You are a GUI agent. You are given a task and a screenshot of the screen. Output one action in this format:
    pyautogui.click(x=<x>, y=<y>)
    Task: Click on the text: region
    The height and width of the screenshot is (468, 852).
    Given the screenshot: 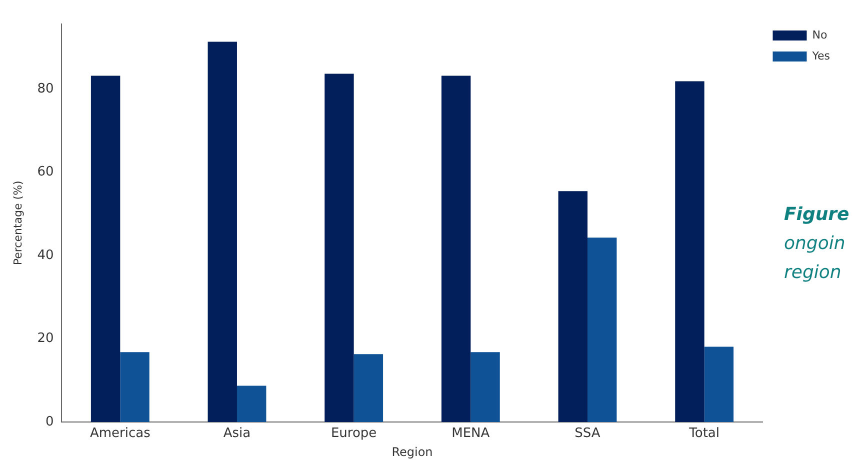 What is the action you would take?
    pyautogui.click(x=813, y=273)
    